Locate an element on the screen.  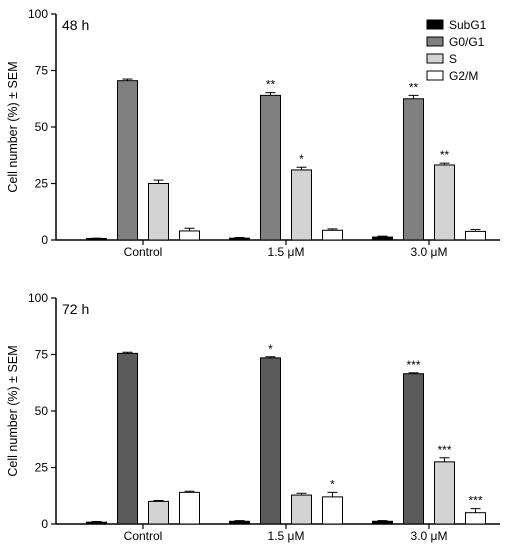
legend-label: G2/M is located at coordinates (463, 76).